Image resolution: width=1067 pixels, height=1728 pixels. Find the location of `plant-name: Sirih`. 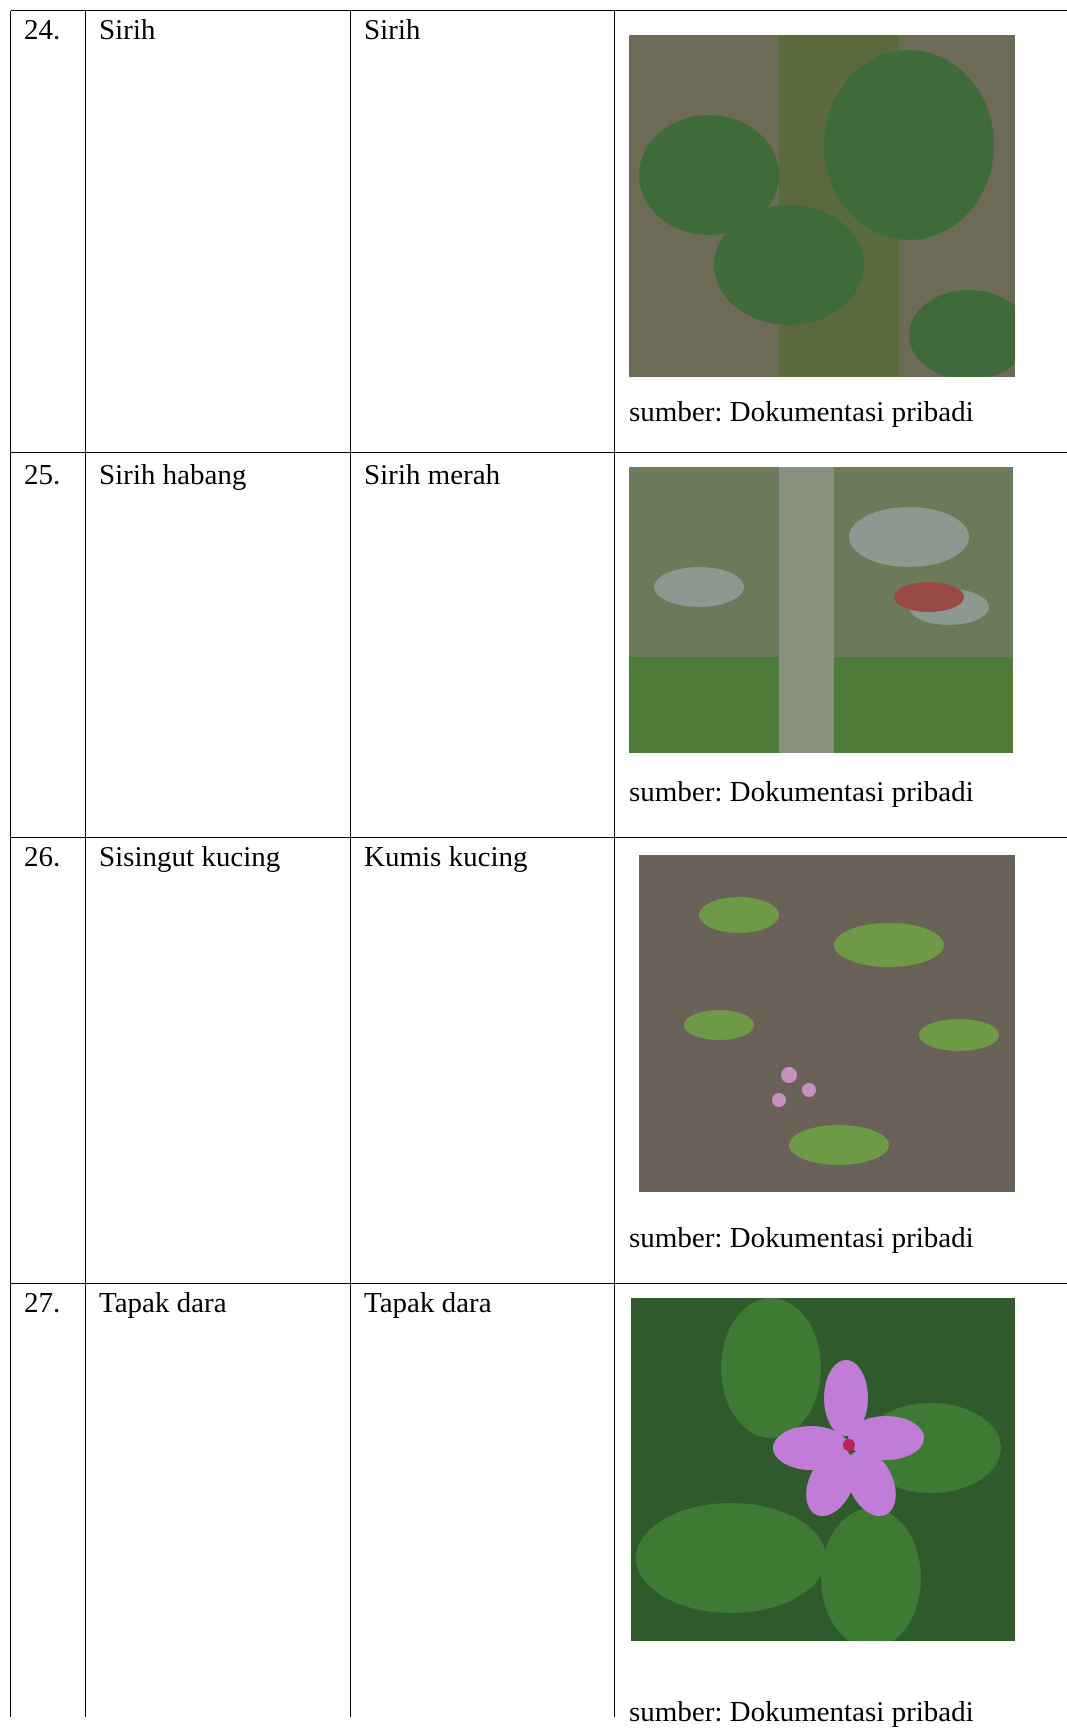

plant-name: Sirih is located at coordinates (392, 30).